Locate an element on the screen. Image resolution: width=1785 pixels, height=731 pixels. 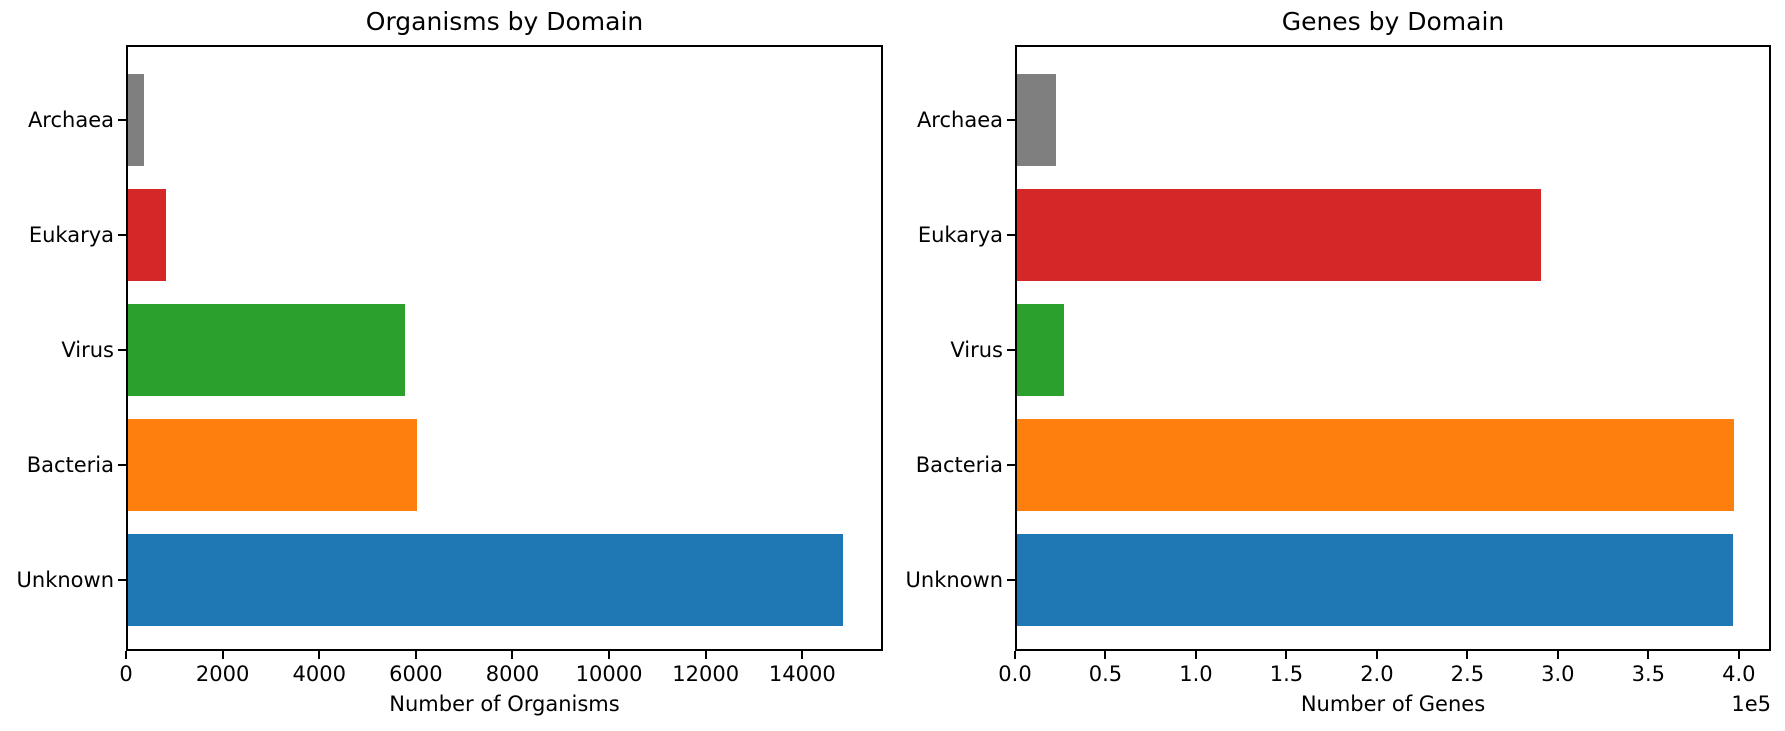
axis-offset-text: 1e5 is located at coordinates (1751, 704).